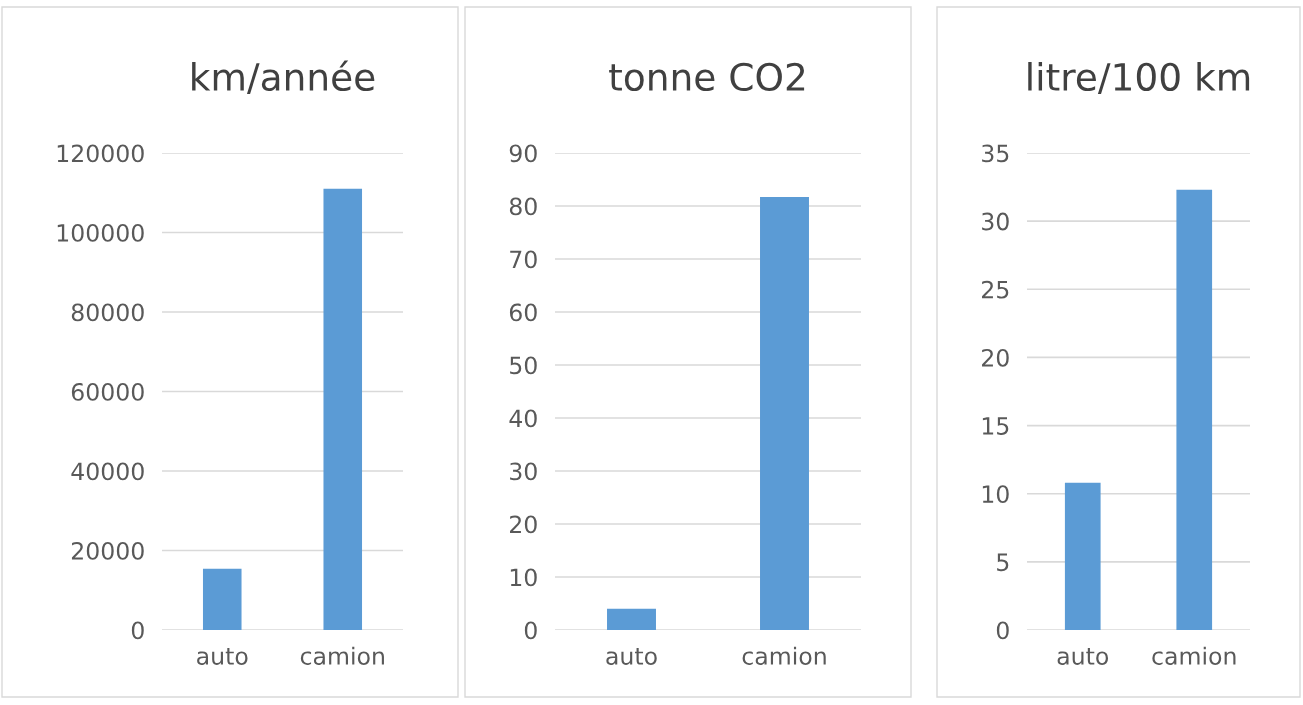  I want to click on y-tick-label: 5, so click(1003, 562).